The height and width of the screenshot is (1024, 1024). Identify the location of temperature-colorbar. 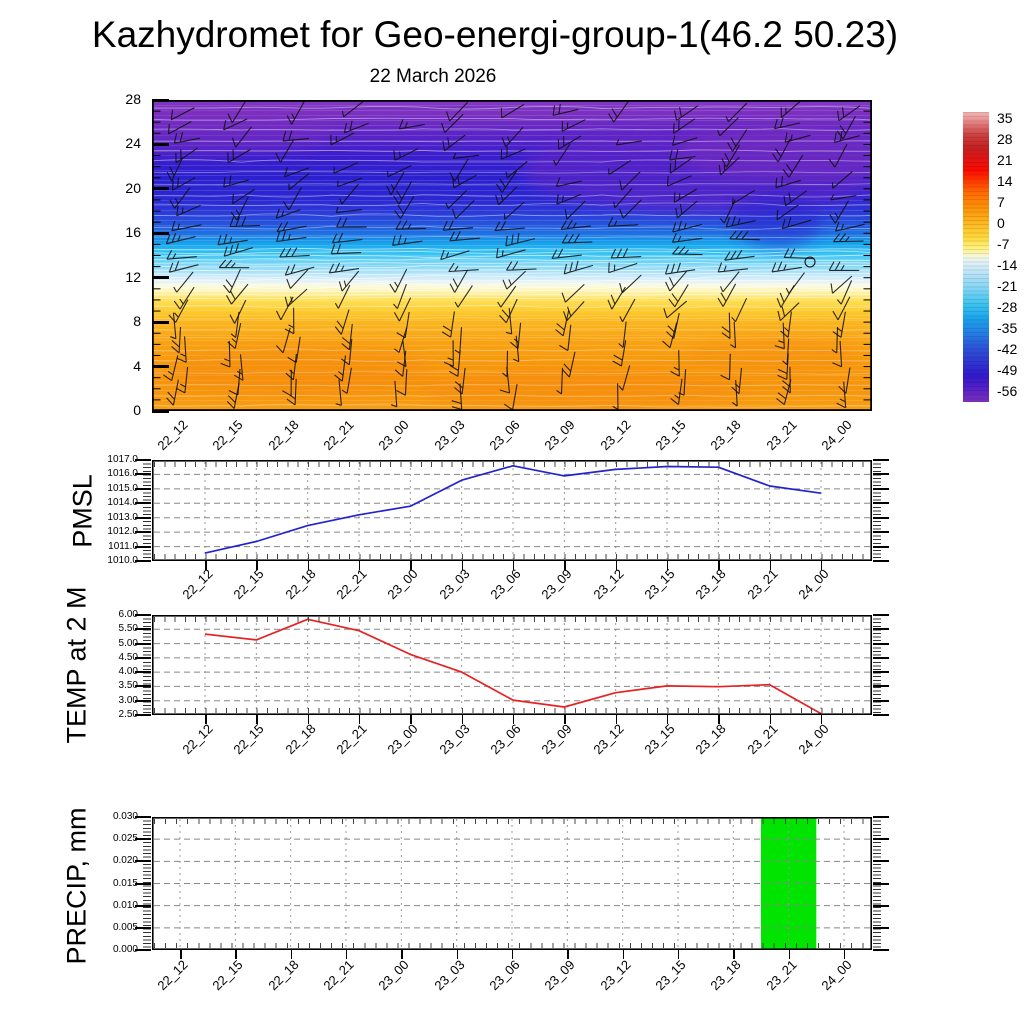
(976, 257).